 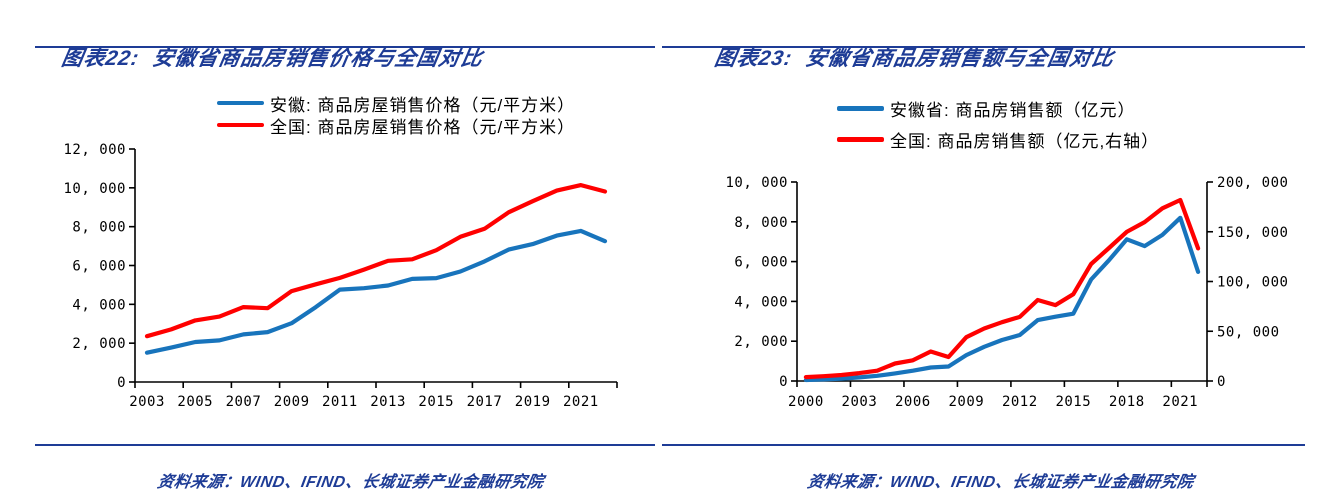 I want to click on legend-label: 安徽省: 商品房销售额（亿元）, so click(x=1013, y=110).